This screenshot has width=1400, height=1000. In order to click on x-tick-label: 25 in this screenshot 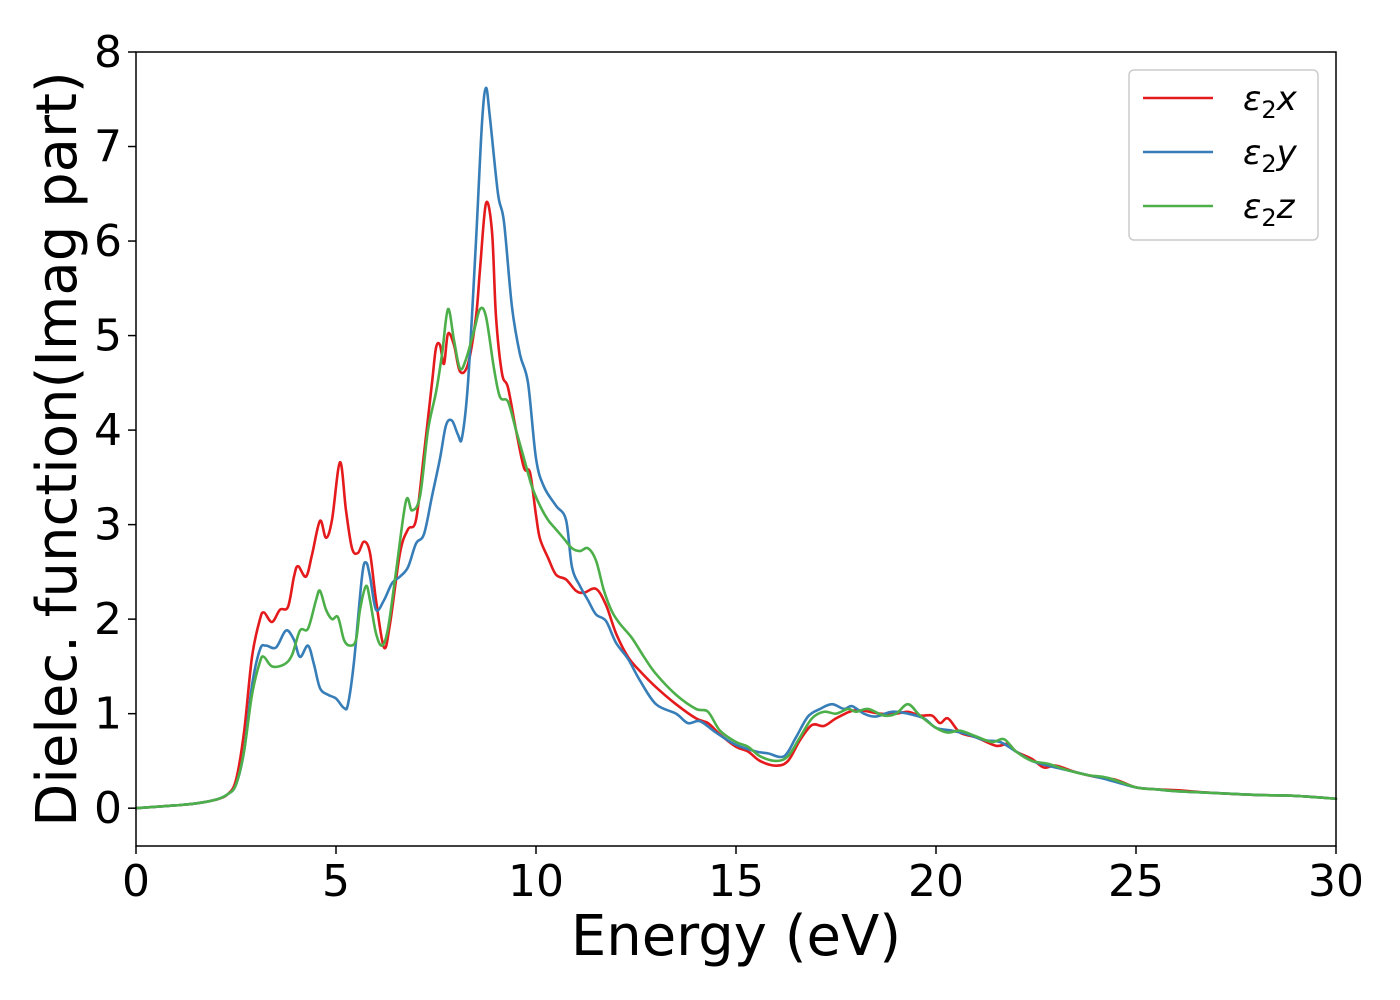, I will do `click(1136, 881)`.